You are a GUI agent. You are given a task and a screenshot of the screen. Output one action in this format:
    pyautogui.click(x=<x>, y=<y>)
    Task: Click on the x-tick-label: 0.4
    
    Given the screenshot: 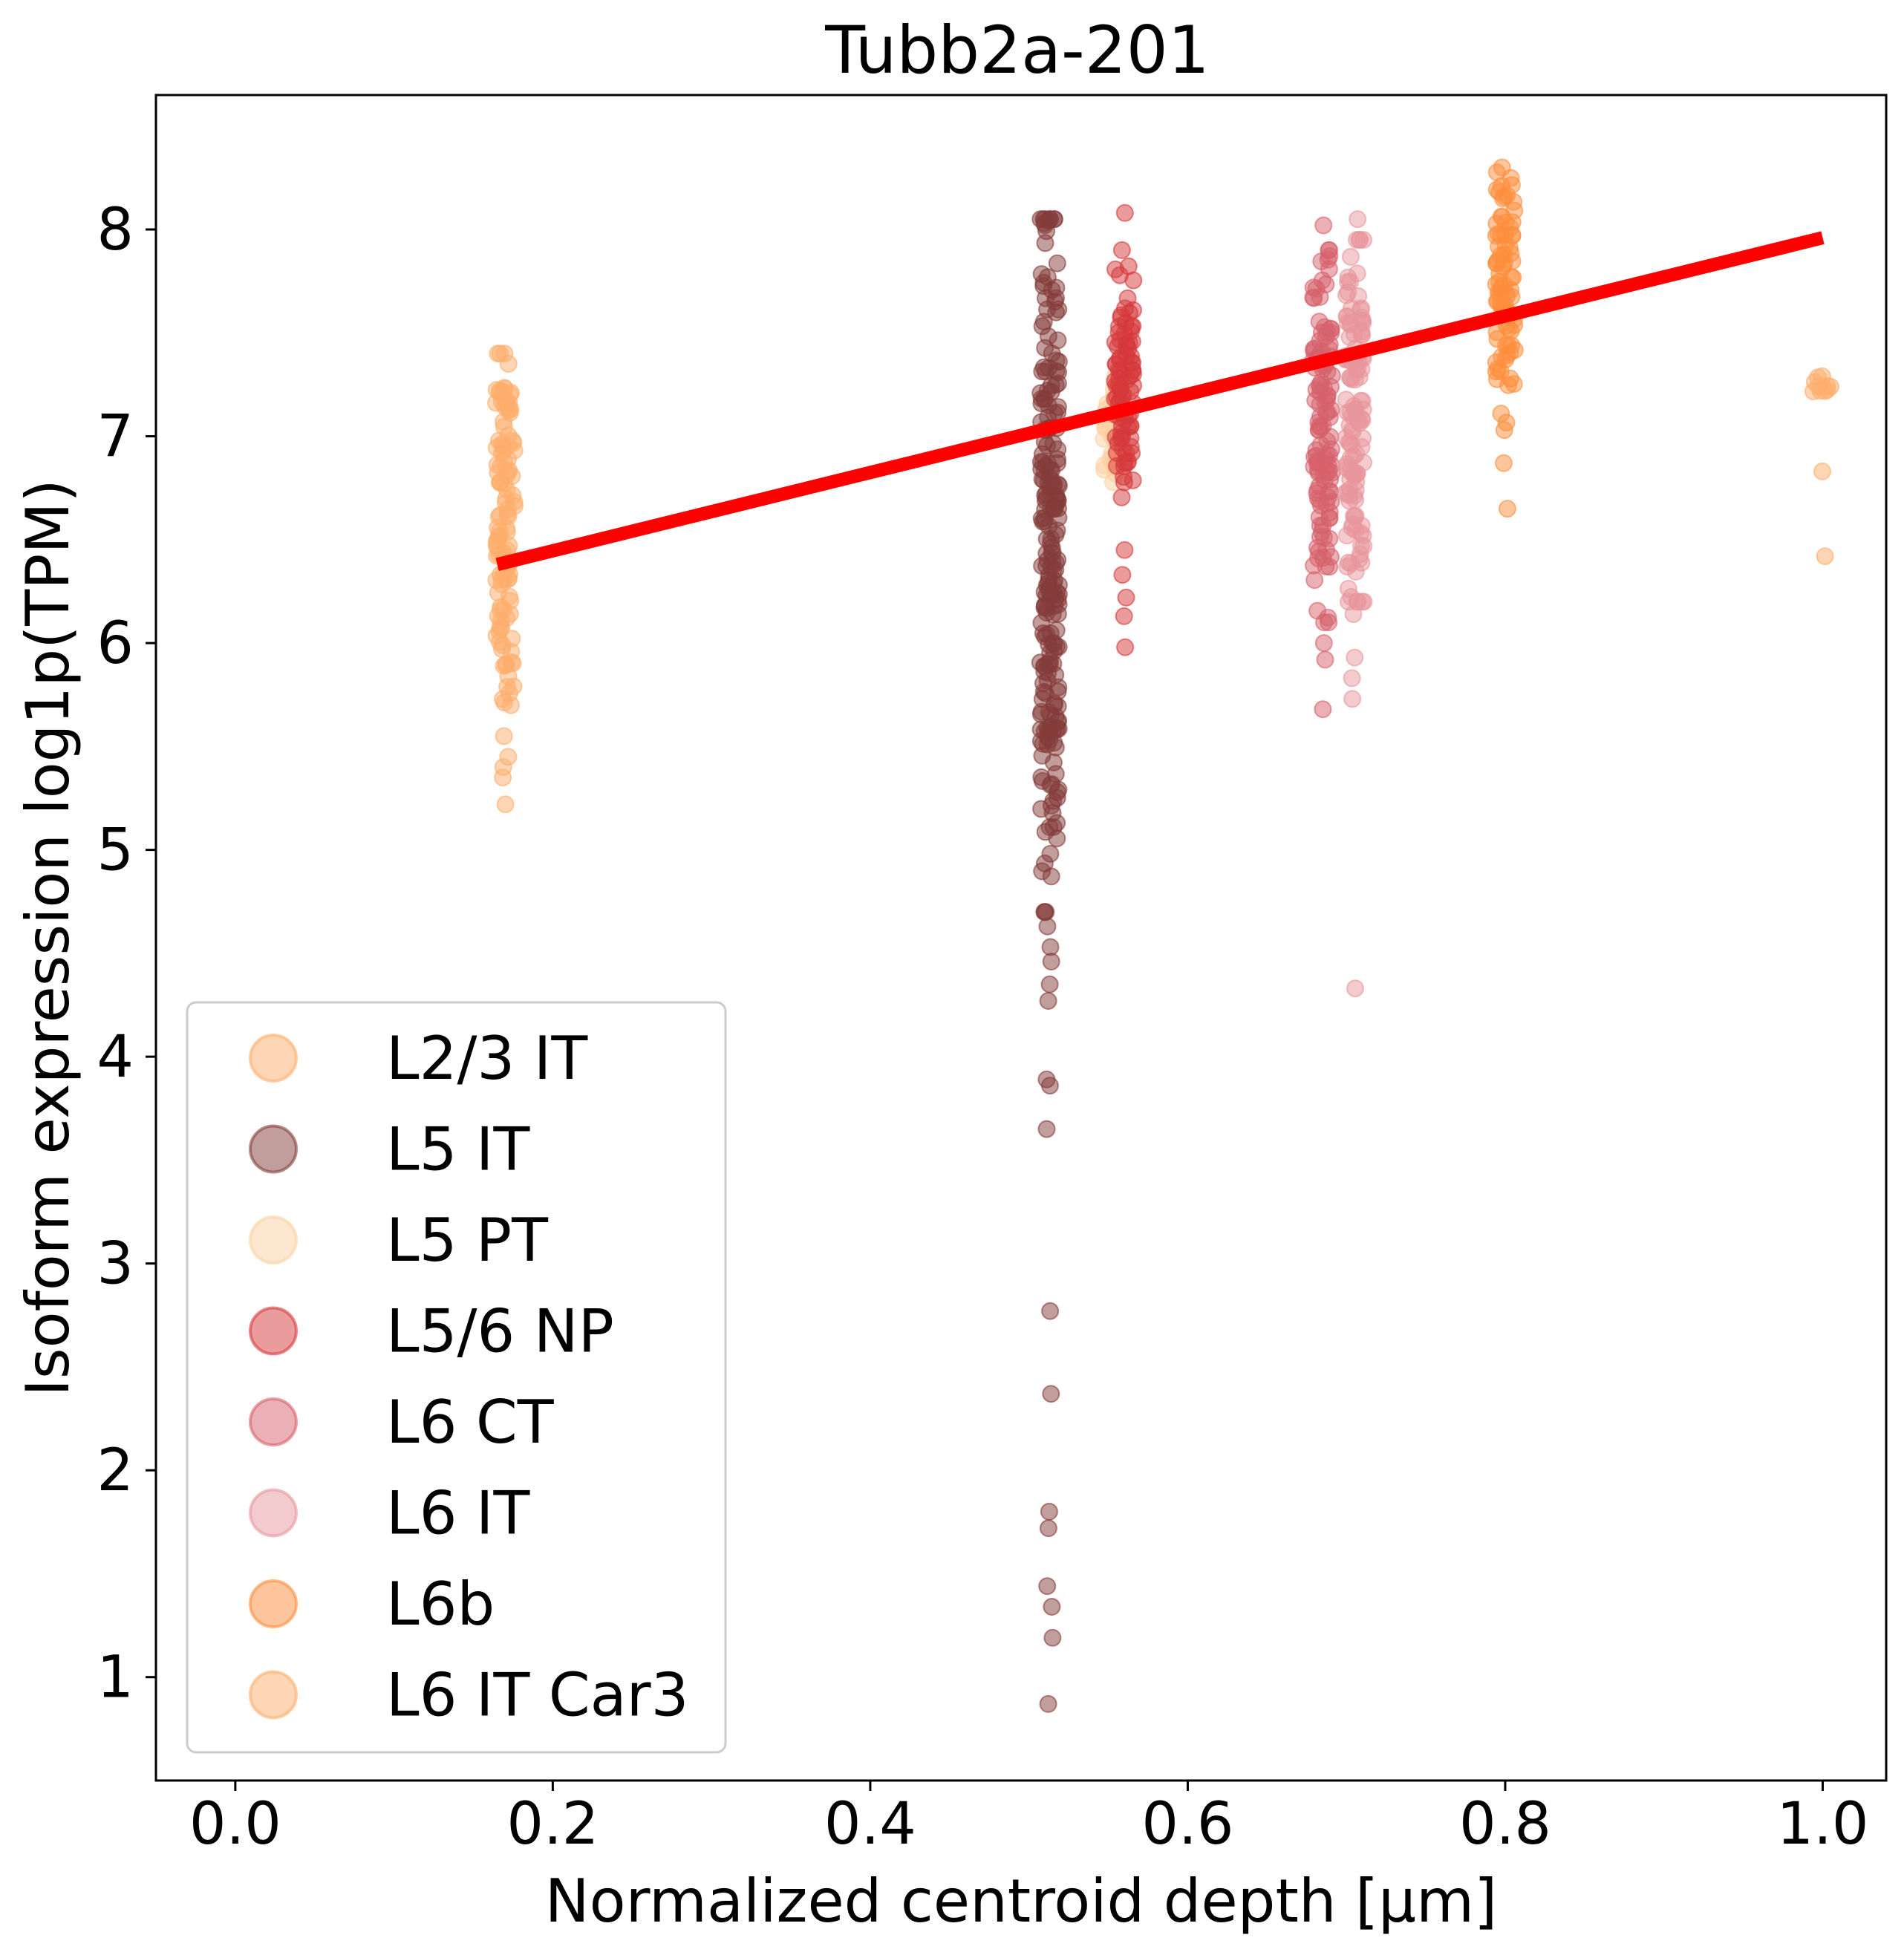 What is the action you would take?
    pyautogui.click(x=870, y=1825)
    